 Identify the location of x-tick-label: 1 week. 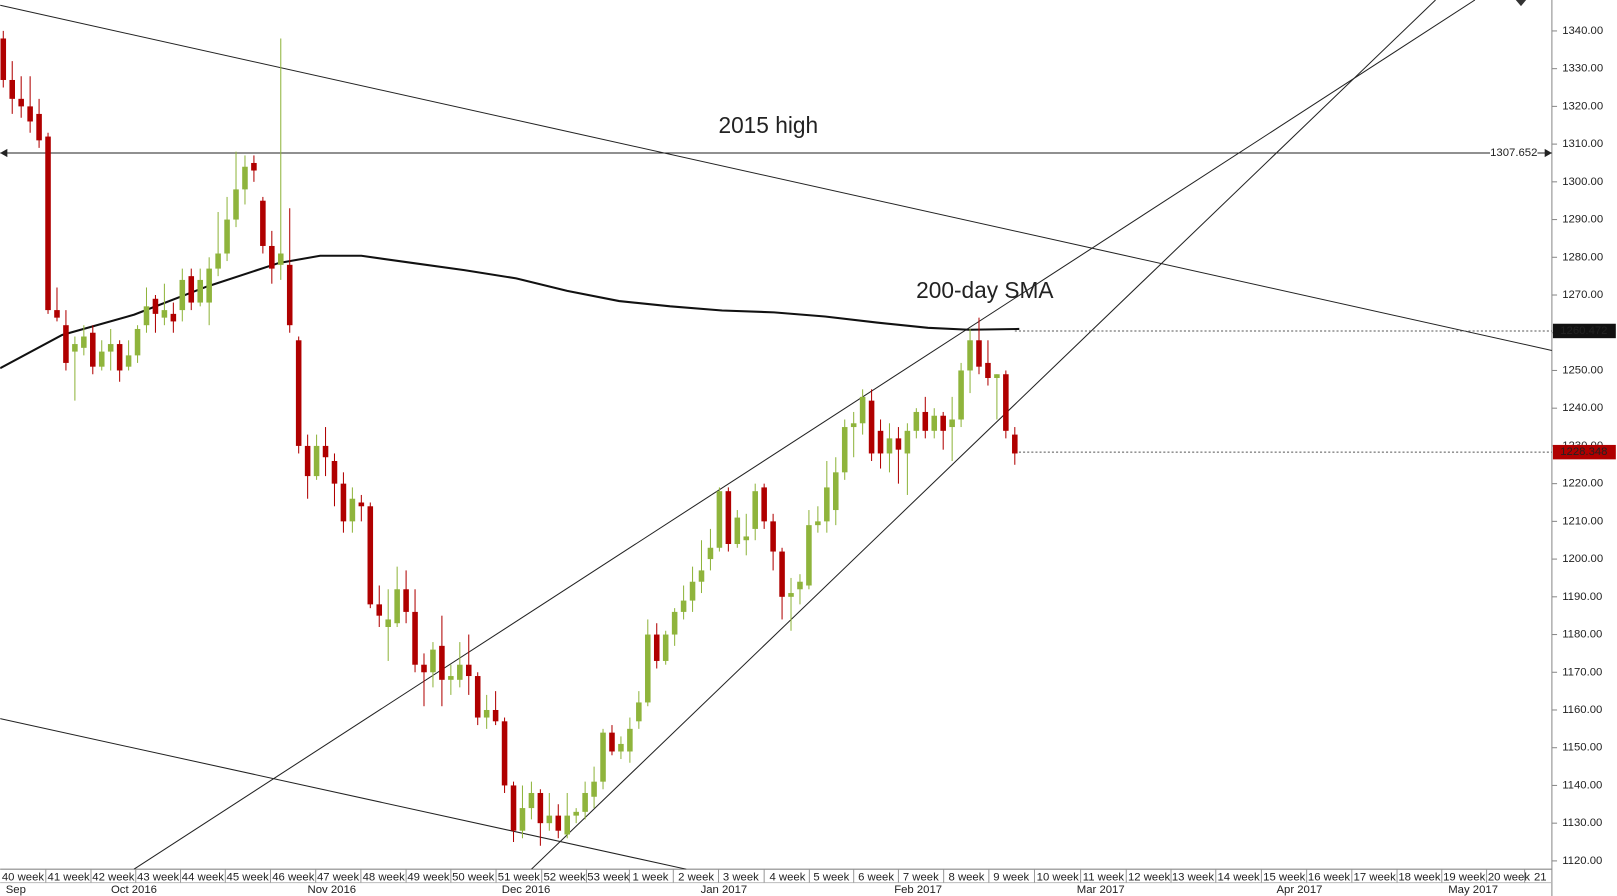
(651, 877).